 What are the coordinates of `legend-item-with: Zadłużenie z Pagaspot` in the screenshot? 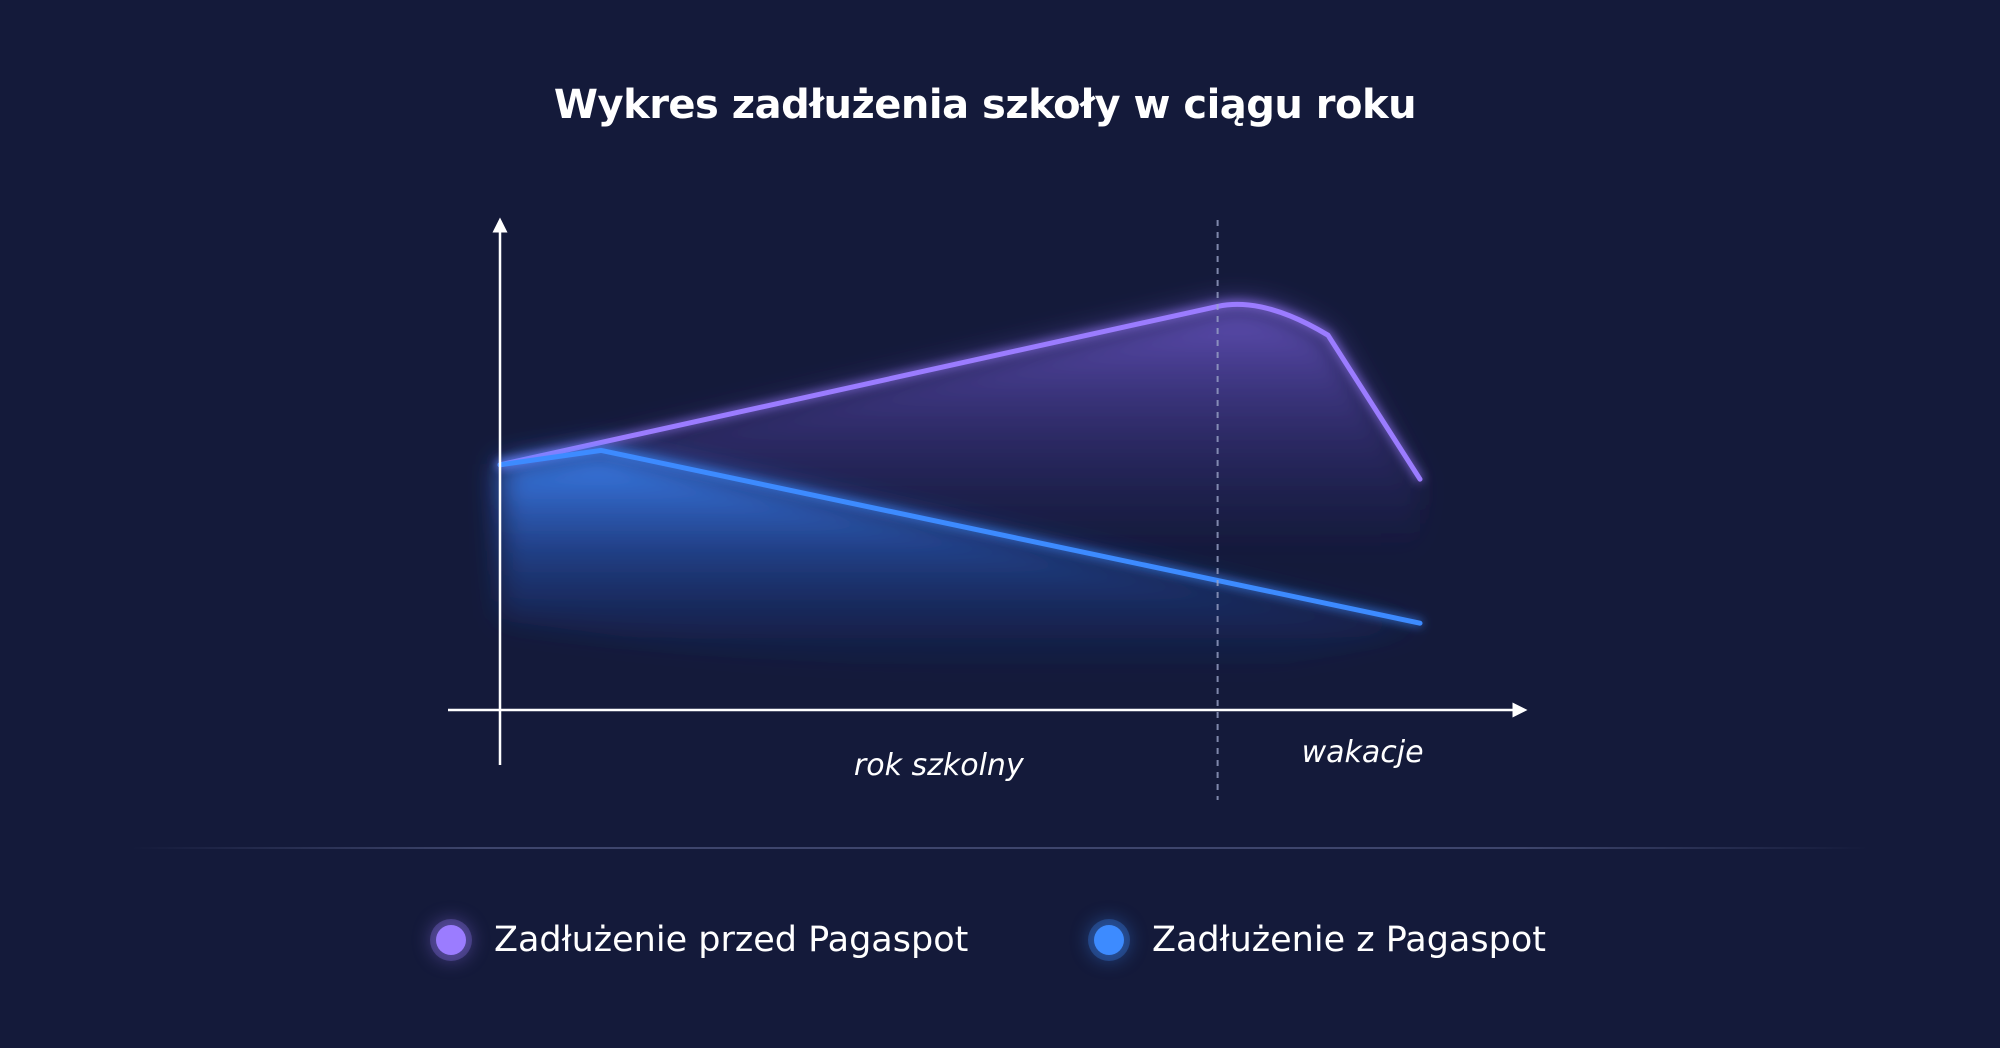 It's located at (1320, 940).